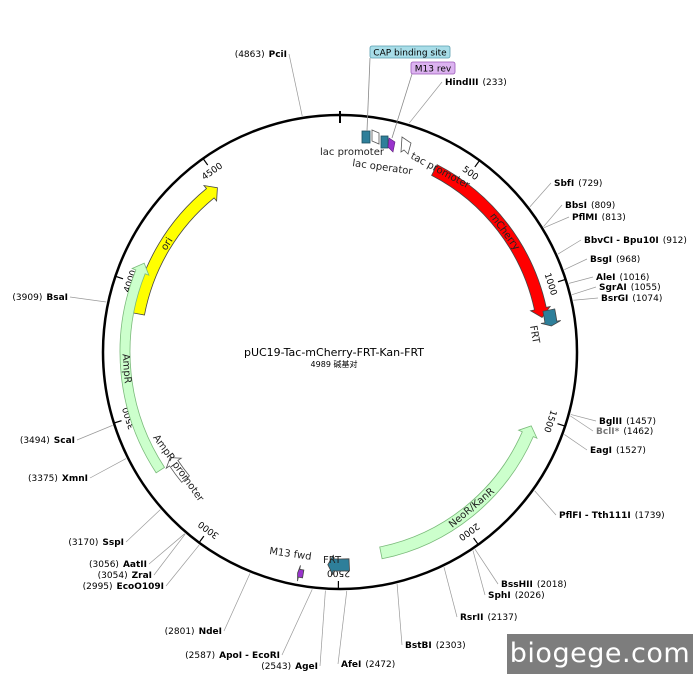  I want to click on enzyme-site: PflMI (813), so click(599, 218).